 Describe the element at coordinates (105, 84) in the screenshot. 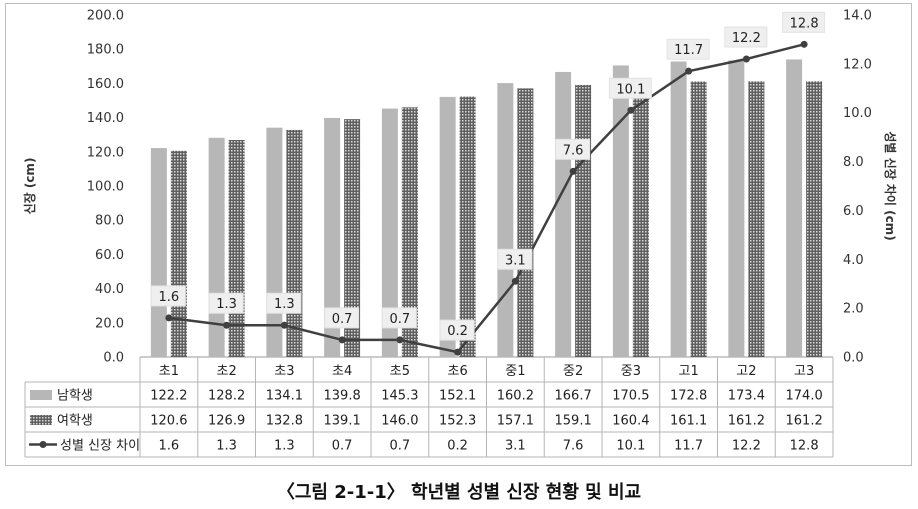

I see `y-tick-label: 160.0` at that location.